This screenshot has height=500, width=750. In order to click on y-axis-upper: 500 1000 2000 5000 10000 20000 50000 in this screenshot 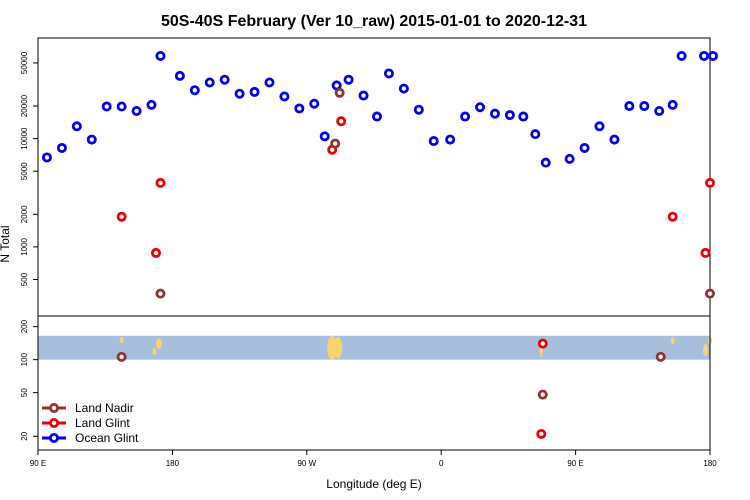, I will do `click(29, 168)`.